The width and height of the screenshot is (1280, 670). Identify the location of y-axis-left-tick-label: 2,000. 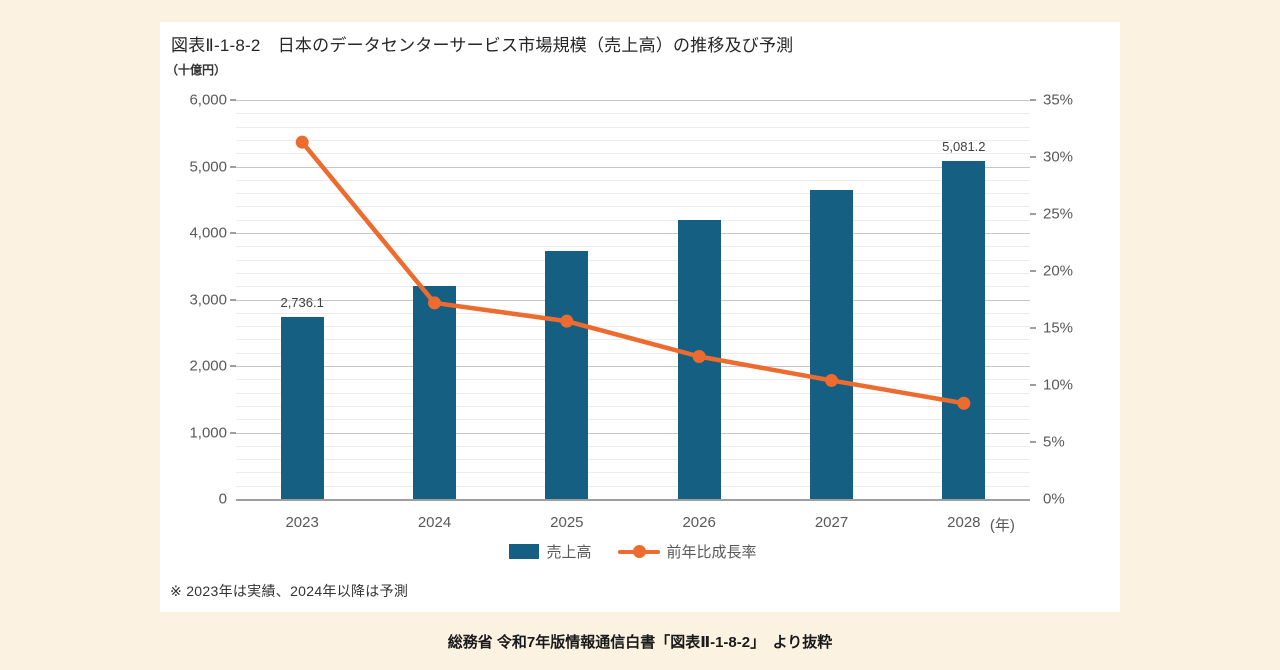
(208, 366).